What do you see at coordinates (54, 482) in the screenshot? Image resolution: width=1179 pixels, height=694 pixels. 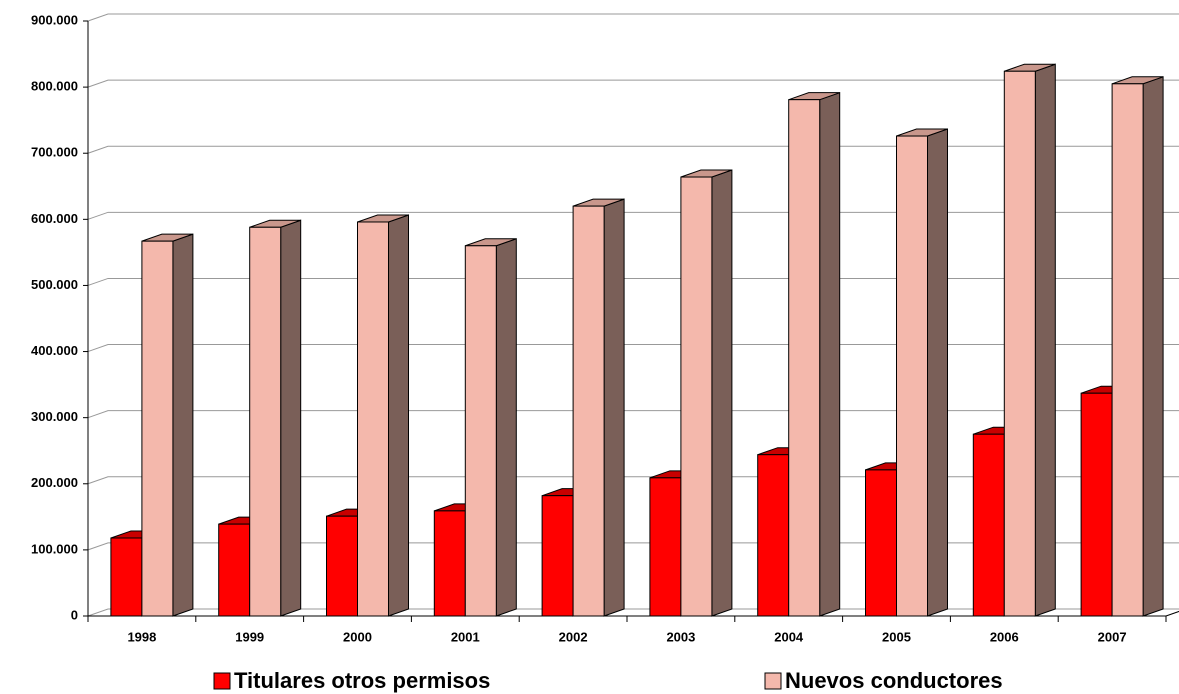 I see `y-tick-label: 200.000` at bounding box center [54, 482].